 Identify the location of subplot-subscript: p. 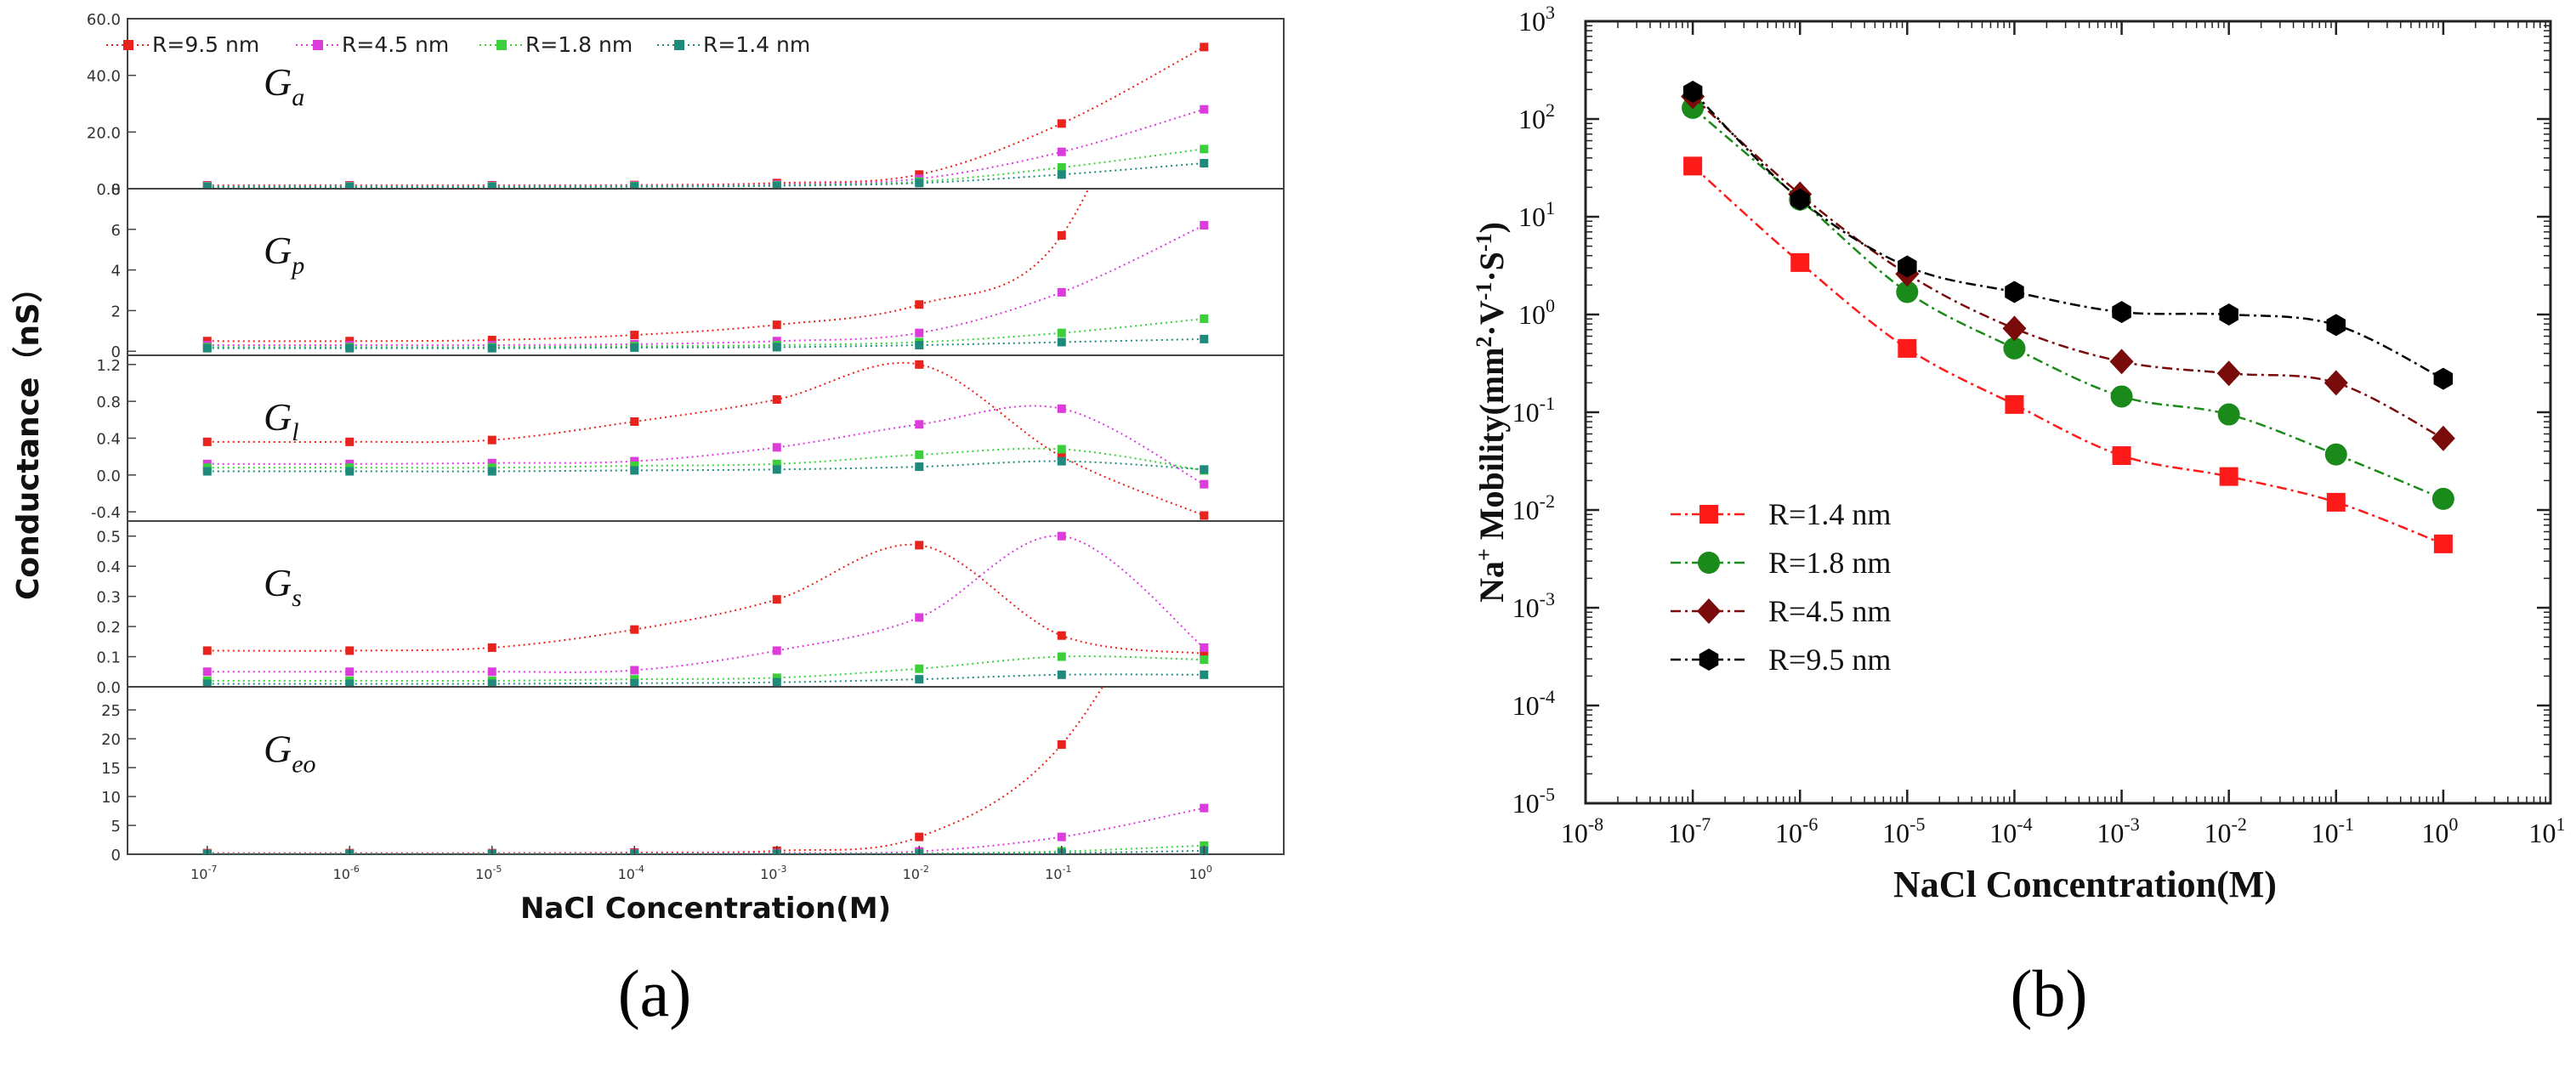
(297, 266).